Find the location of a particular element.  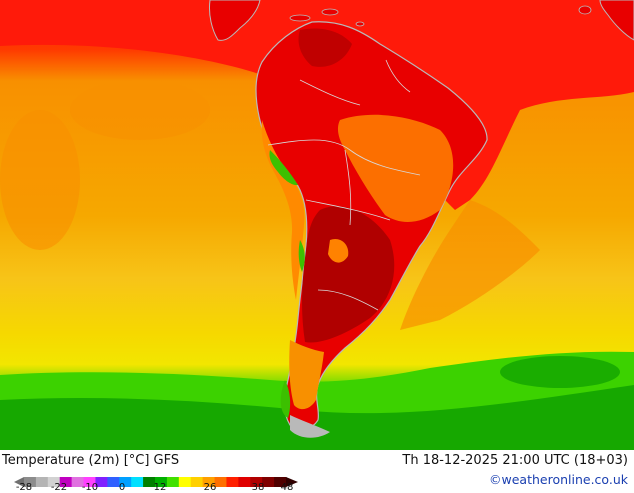

legend-tick-label: 38 is located at coordinates (258, 487).